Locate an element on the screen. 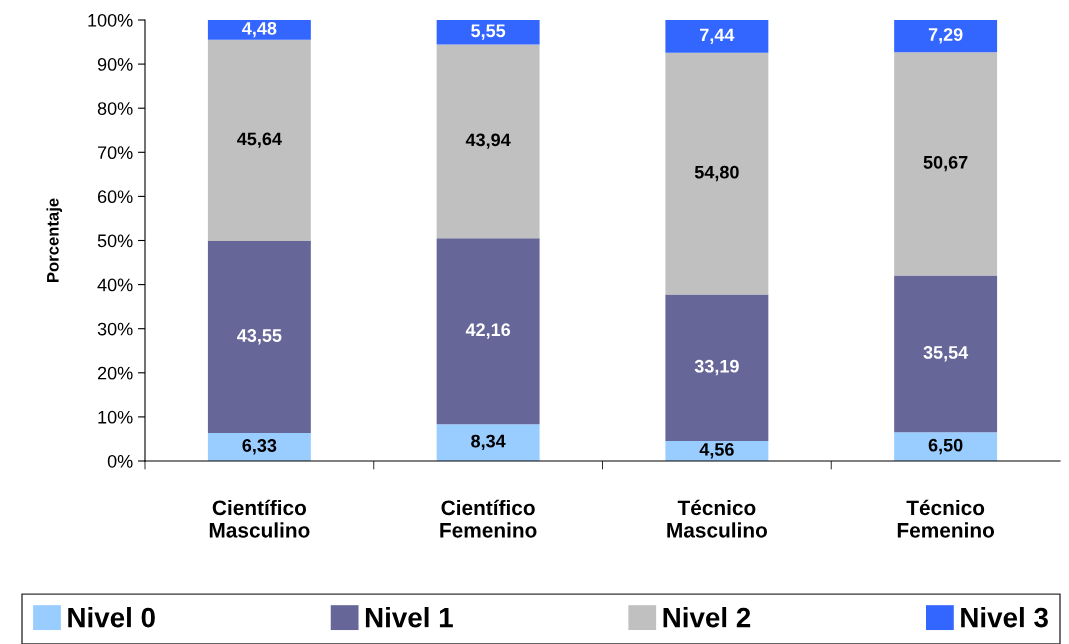 Image resolution: width=1069 pixels, height=644 pixels. data-label: 6,50 is located at coordinates (945, 446).